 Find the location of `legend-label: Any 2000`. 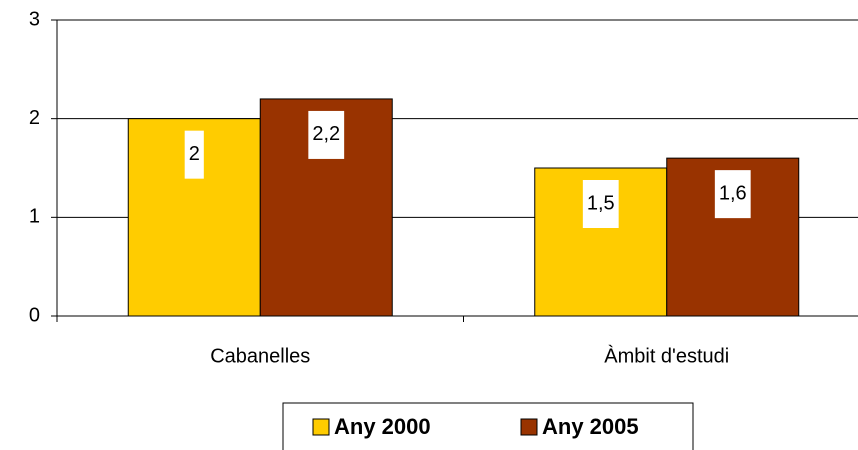

legend-label: Any 2000 is located at coordinates (382, 426).